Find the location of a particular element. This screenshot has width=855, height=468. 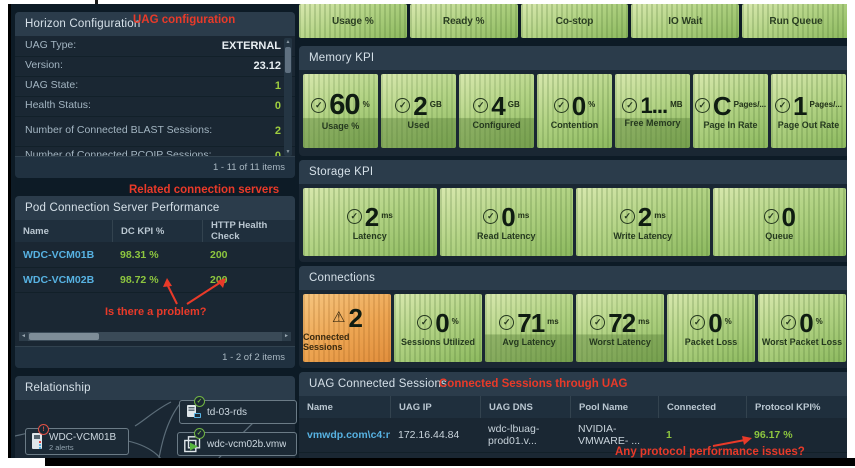

kpi-tile-mem-contention: ✓ 0% Contention is located at coordinates (574, 111).